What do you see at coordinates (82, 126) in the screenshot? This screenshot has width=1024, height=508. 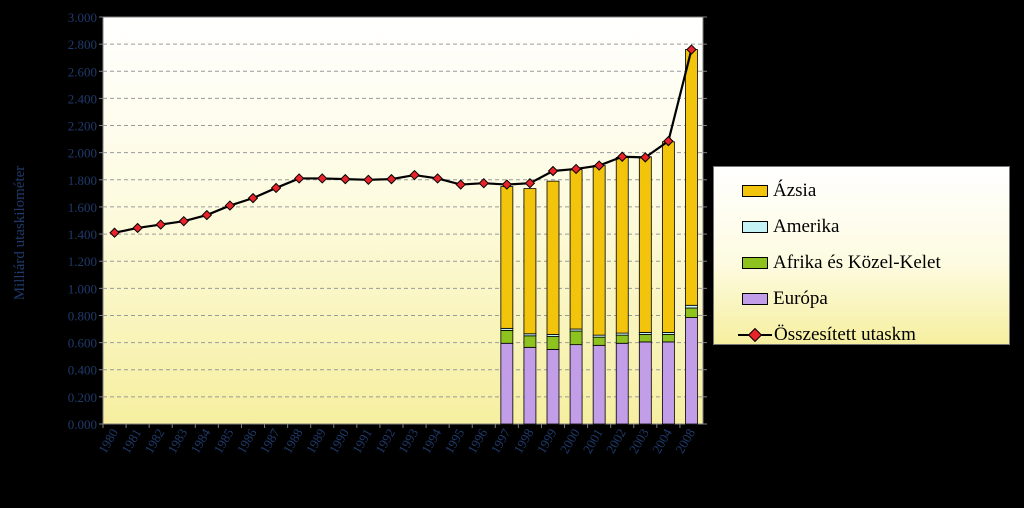 I see `y-tick-label: 2.200` at bounding box center [82, 126].